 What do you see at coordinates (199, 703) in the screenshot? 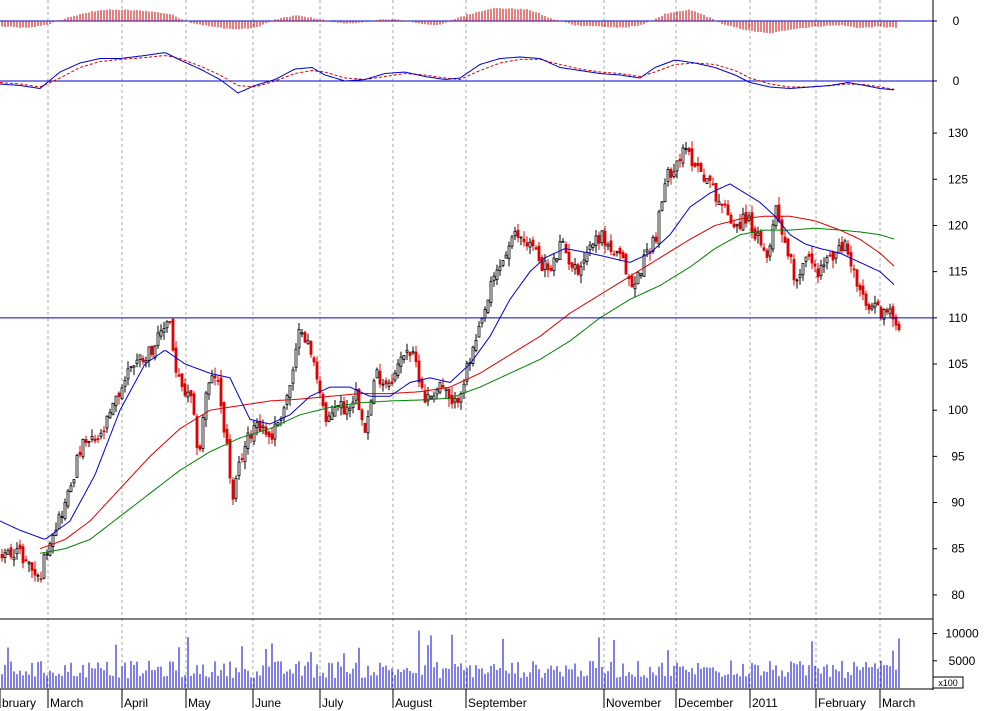
I see `month-label: May` at bounding box center [199, 703].